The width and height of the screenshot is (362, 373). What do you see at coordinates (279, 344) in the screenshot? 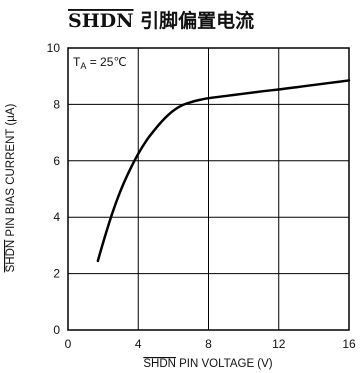
I see `x-tick-label: 12` at bounding box center [279, 344].